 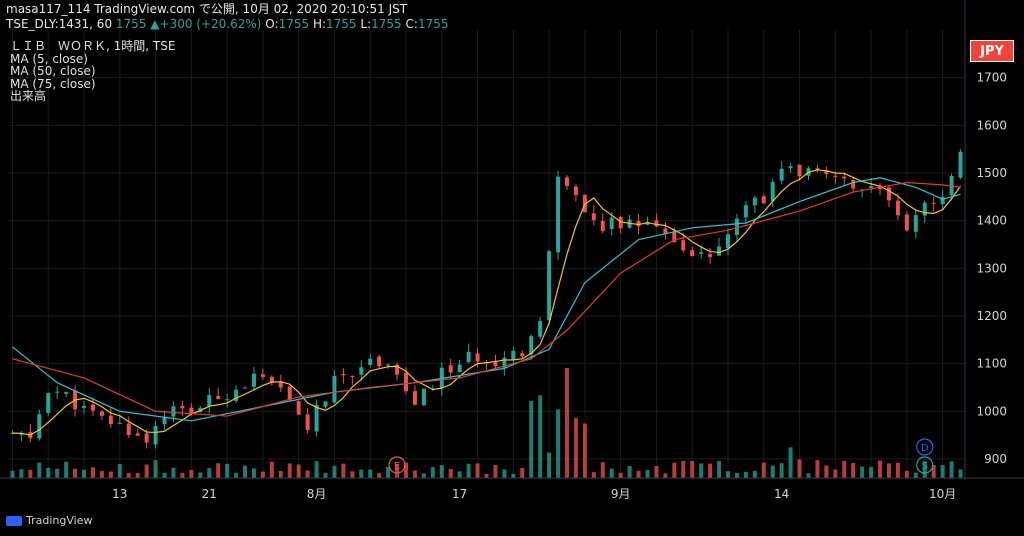 I want to click on x-tick-label: 10月, so click(x=942, y=494).